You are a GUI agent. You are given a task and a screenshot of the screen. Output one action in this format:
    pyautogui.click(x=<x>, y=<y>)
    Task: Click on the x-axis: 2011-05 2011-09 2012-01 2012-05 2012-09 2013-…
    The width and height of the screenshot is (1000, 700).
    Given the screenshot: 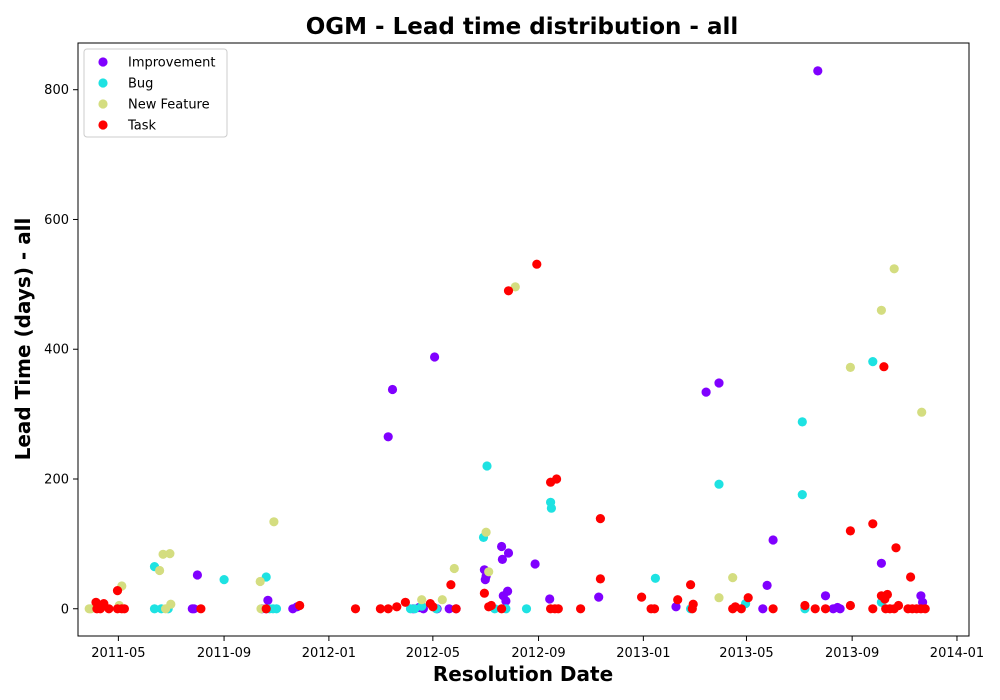 What is the action you would take?
    pyautogui.click(x=537, y=648)
    